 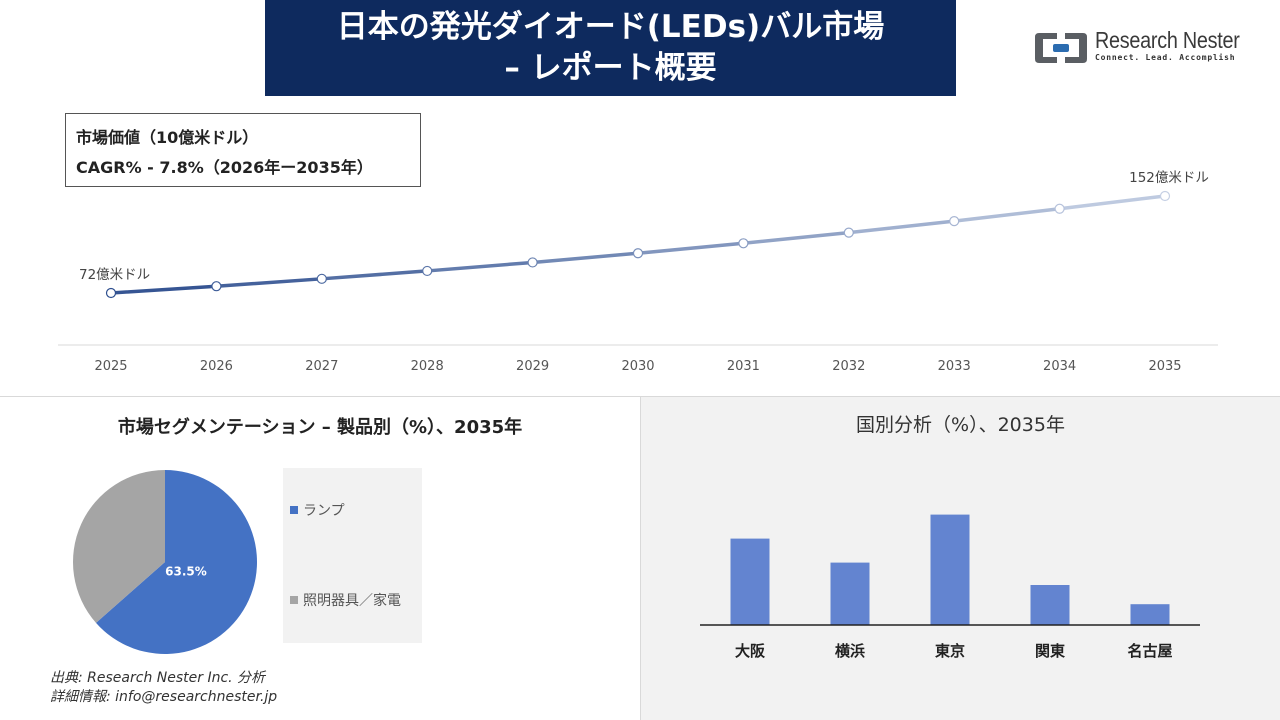 What do you see at coordinates (532, 366) in the screenshot?
I see `x-tick-label: 2029` at bounding box center [532, 366].